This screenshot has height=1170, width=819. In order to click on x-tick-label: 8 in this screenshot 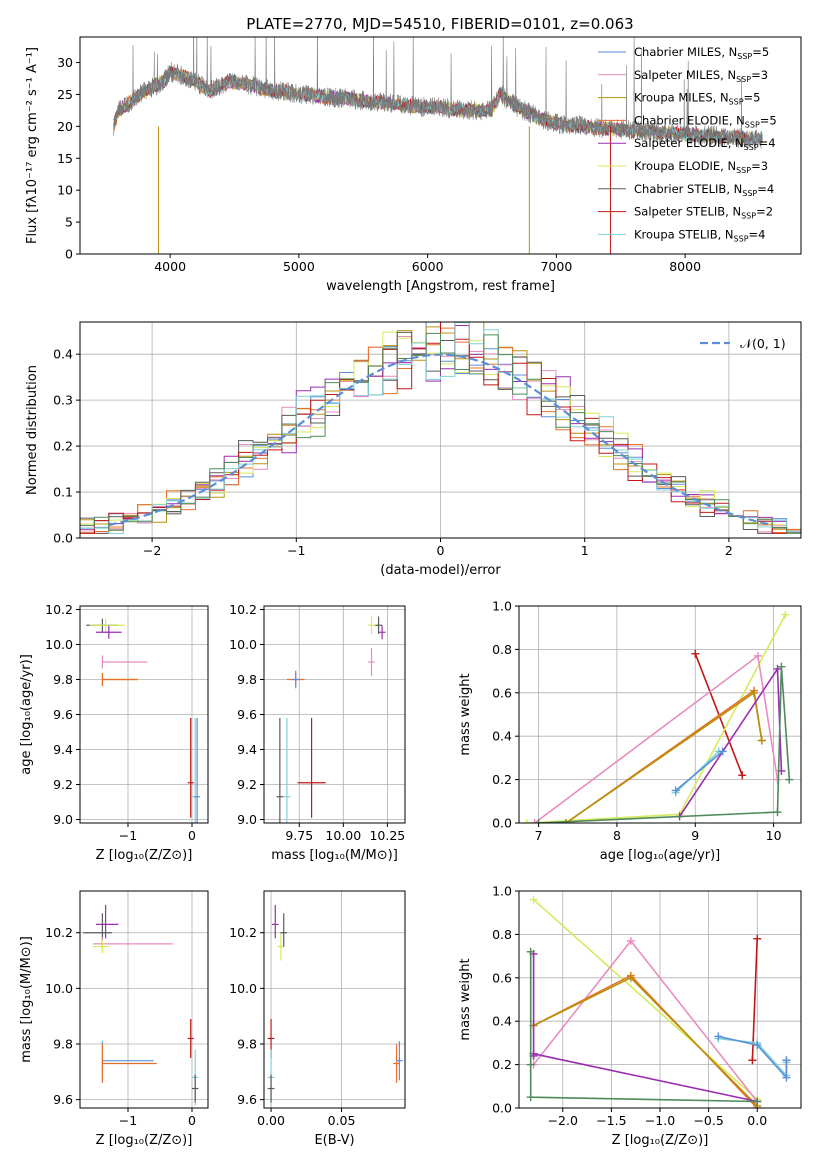, I will do `click(617, 835)`.